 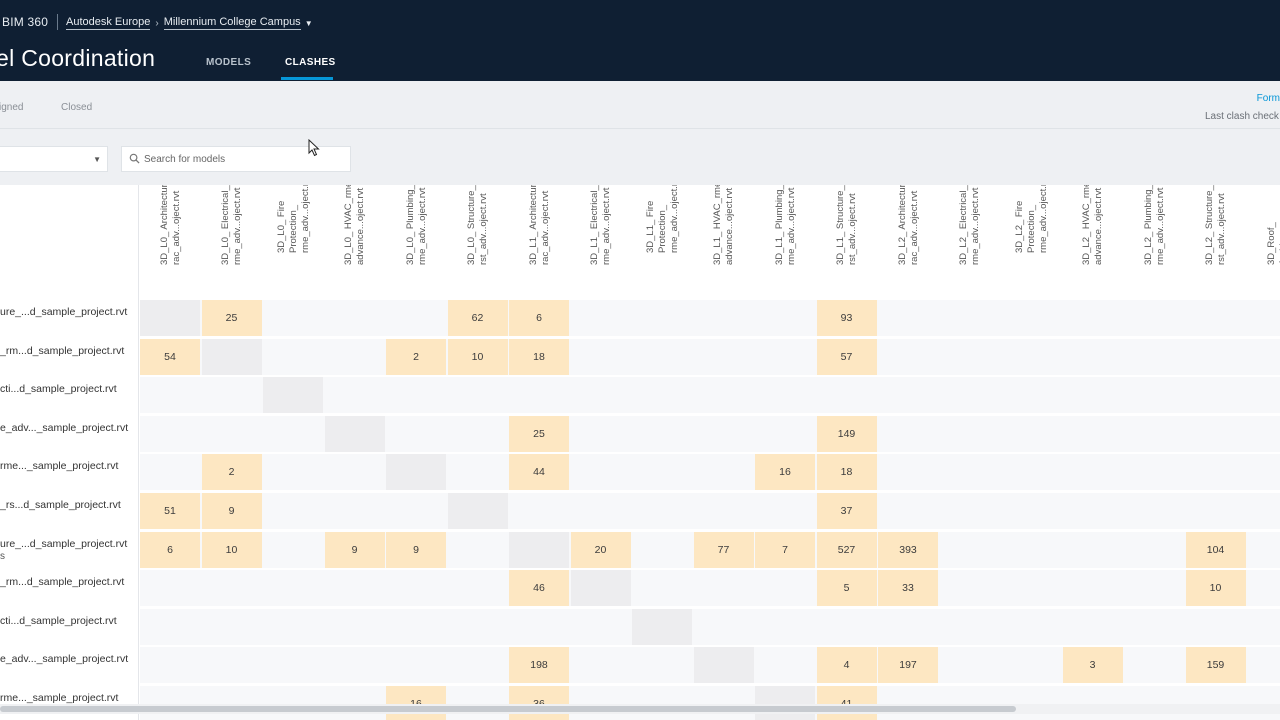 I want to click on column-header-label: 3D_L0_ Architecture_, so click(x=164, y=225).